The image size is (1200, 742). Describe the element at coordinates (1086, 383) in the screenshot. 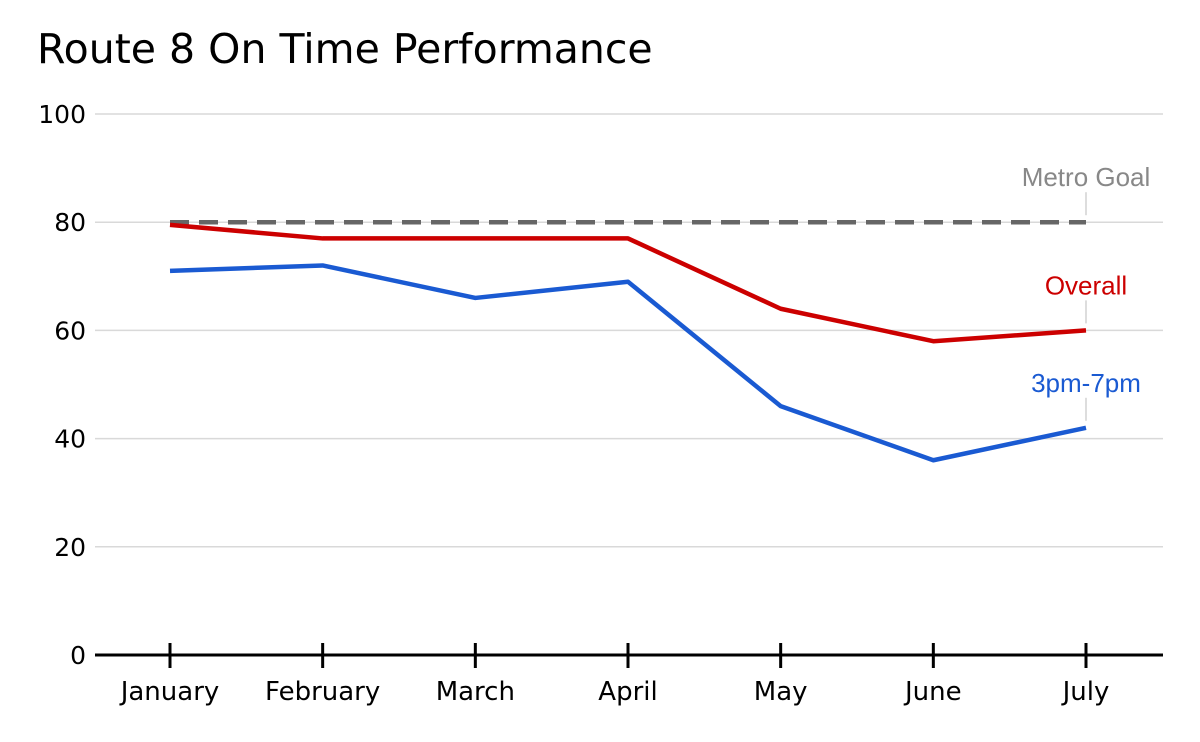

I see `pm-peak-label: 3pm-7pm` at that location.